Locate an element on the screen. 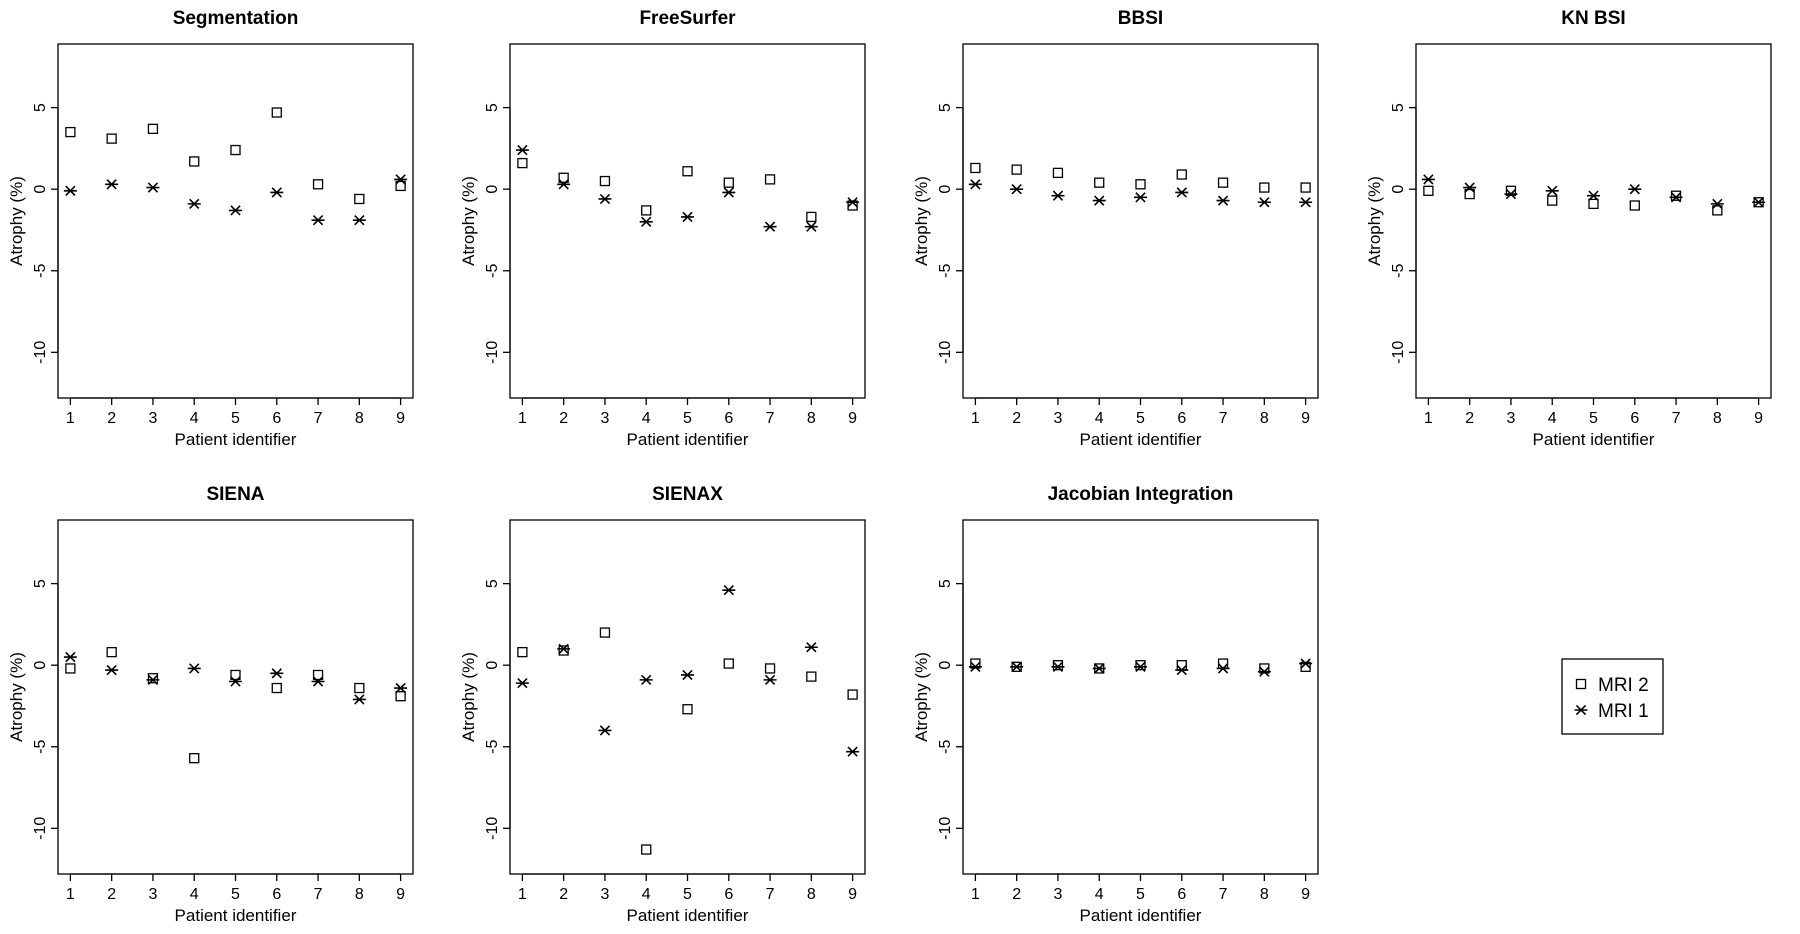 The height and width of the screenshot is (934, 1800). legend-label: MRI 1 is located at coordinates (1623, 711).